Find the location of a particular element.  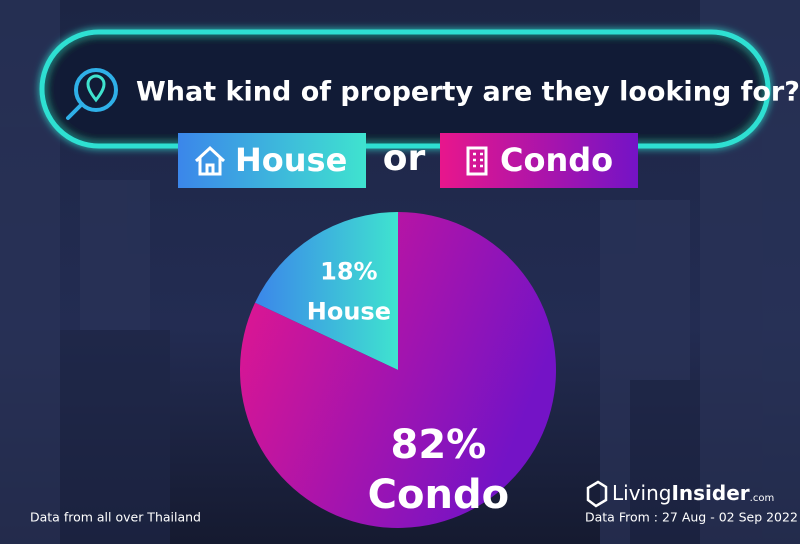

category-label: House is located at coordinates (349, 312).